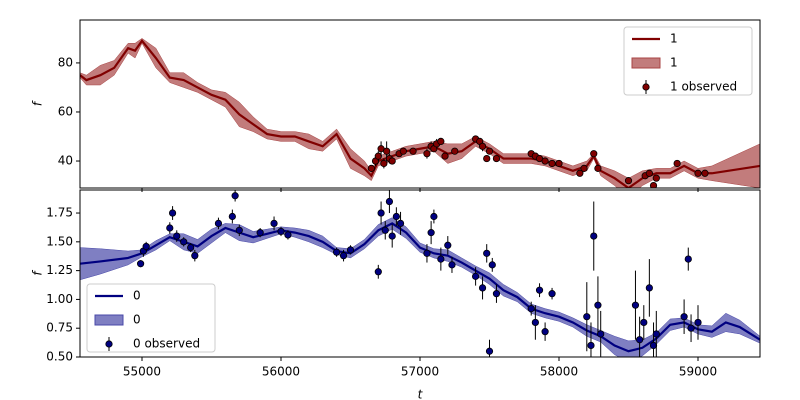 Image resolution: width=800 pixels, height=400 pixels. What do you see at coordinates (59, 328) in the screenshot?
I see `y-tick-label: 0.75` at bounding box center [59, 328].